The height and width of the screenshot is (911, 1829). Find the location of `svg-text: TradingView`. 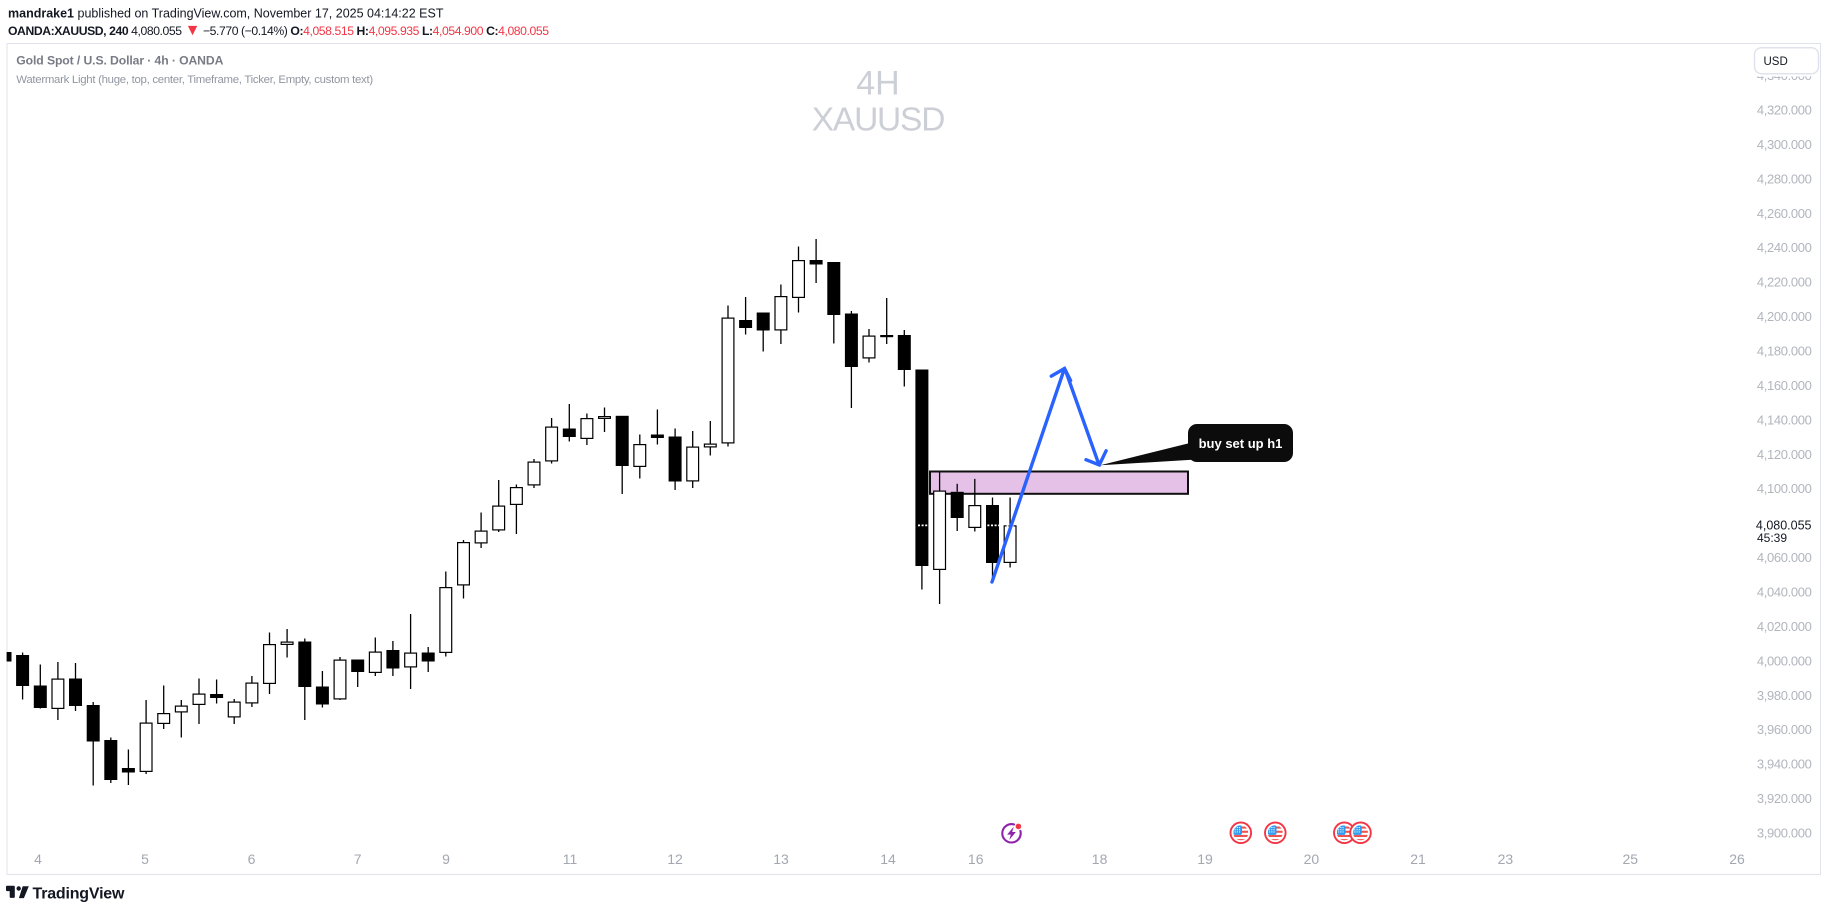

svg-text: TradingView is located at coordinates (79, 893).